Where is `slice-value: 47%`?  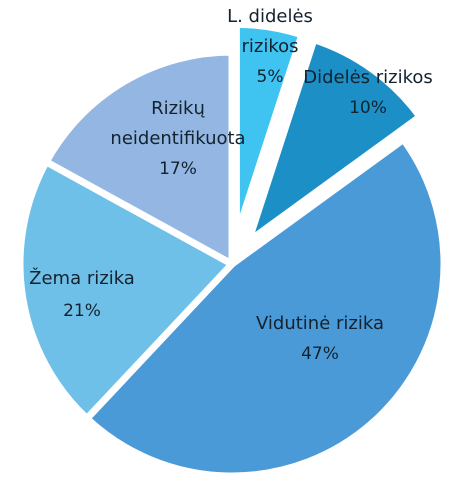 slice-value: 47% is located at coordinates (320, 354).